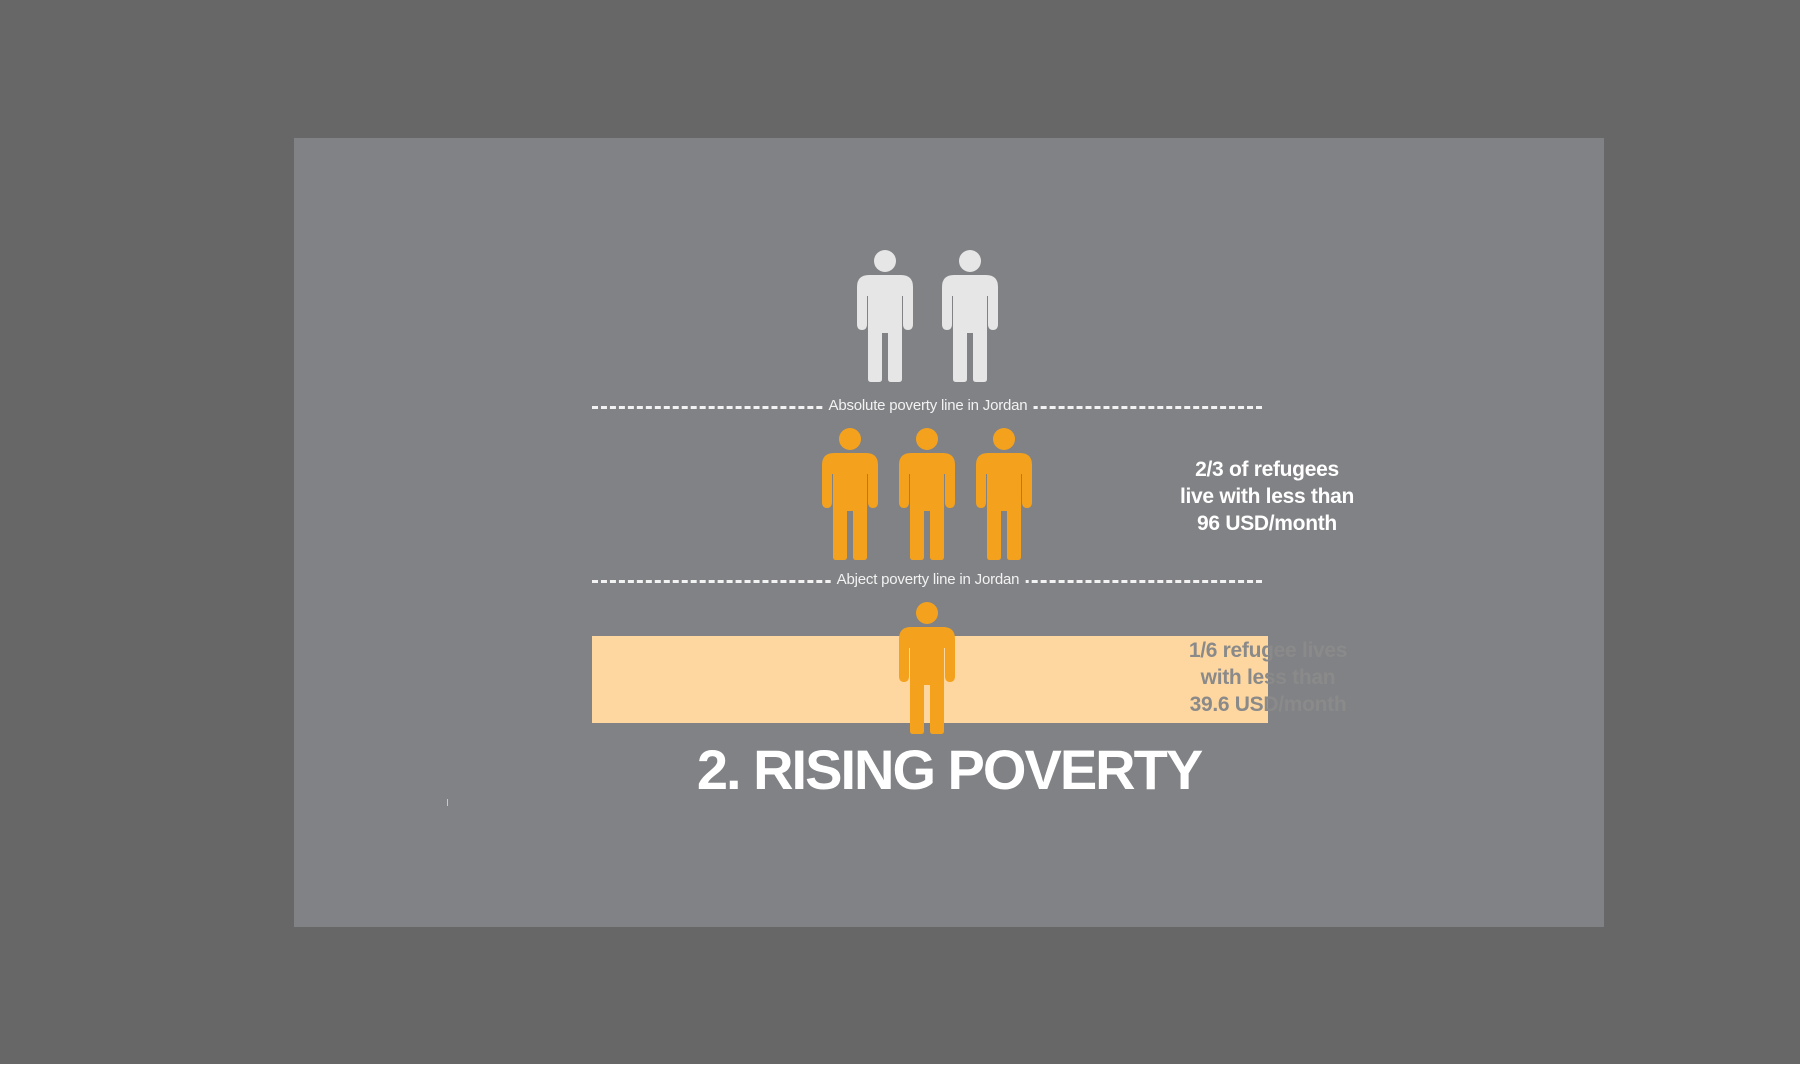 The image size is (1800, 1085). I want to click on stray-mark, so click(447, 802).